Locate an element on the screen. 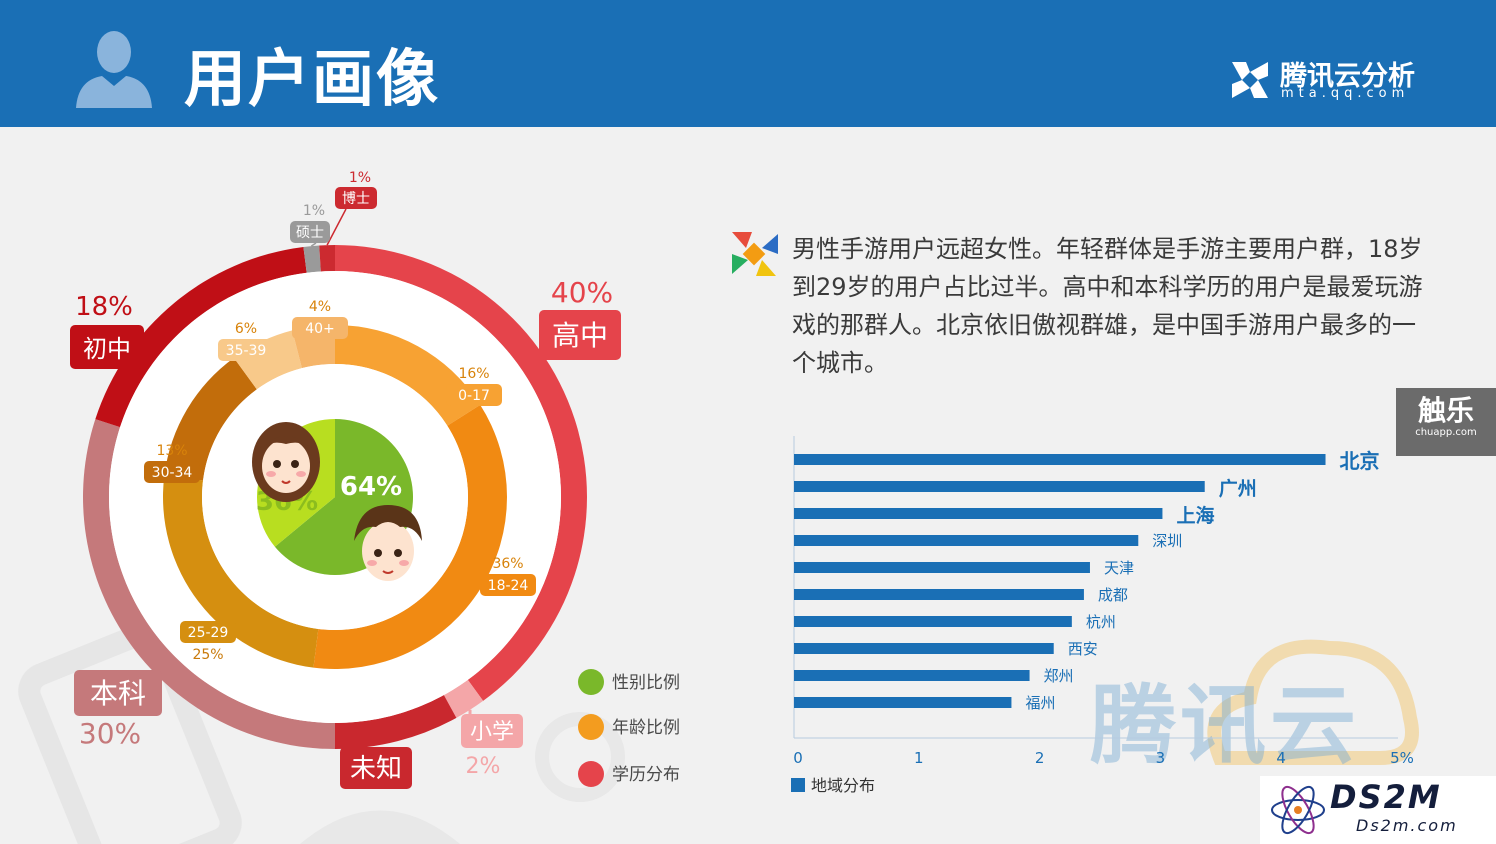 This screenshot has height=844, width=1496. pinwheel-logo-icon is located at coordinates (755, 254).